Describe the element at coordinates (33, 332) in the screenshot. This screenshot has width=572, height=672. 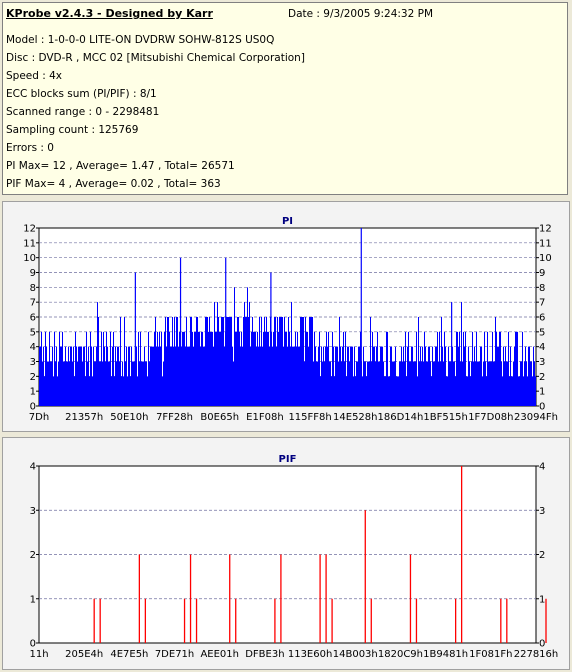
I see `y-tick-label-left: 5` at that location.